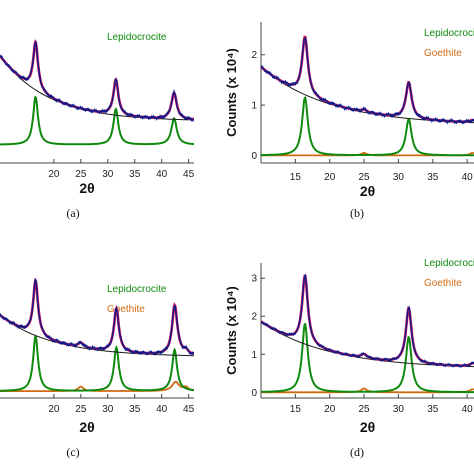 Image resolution: width=474 pixels, height=474 pixels. Describe the element at coordinates (72, 213) in the screenshot. I see `panel-caption: (a)` at that location.